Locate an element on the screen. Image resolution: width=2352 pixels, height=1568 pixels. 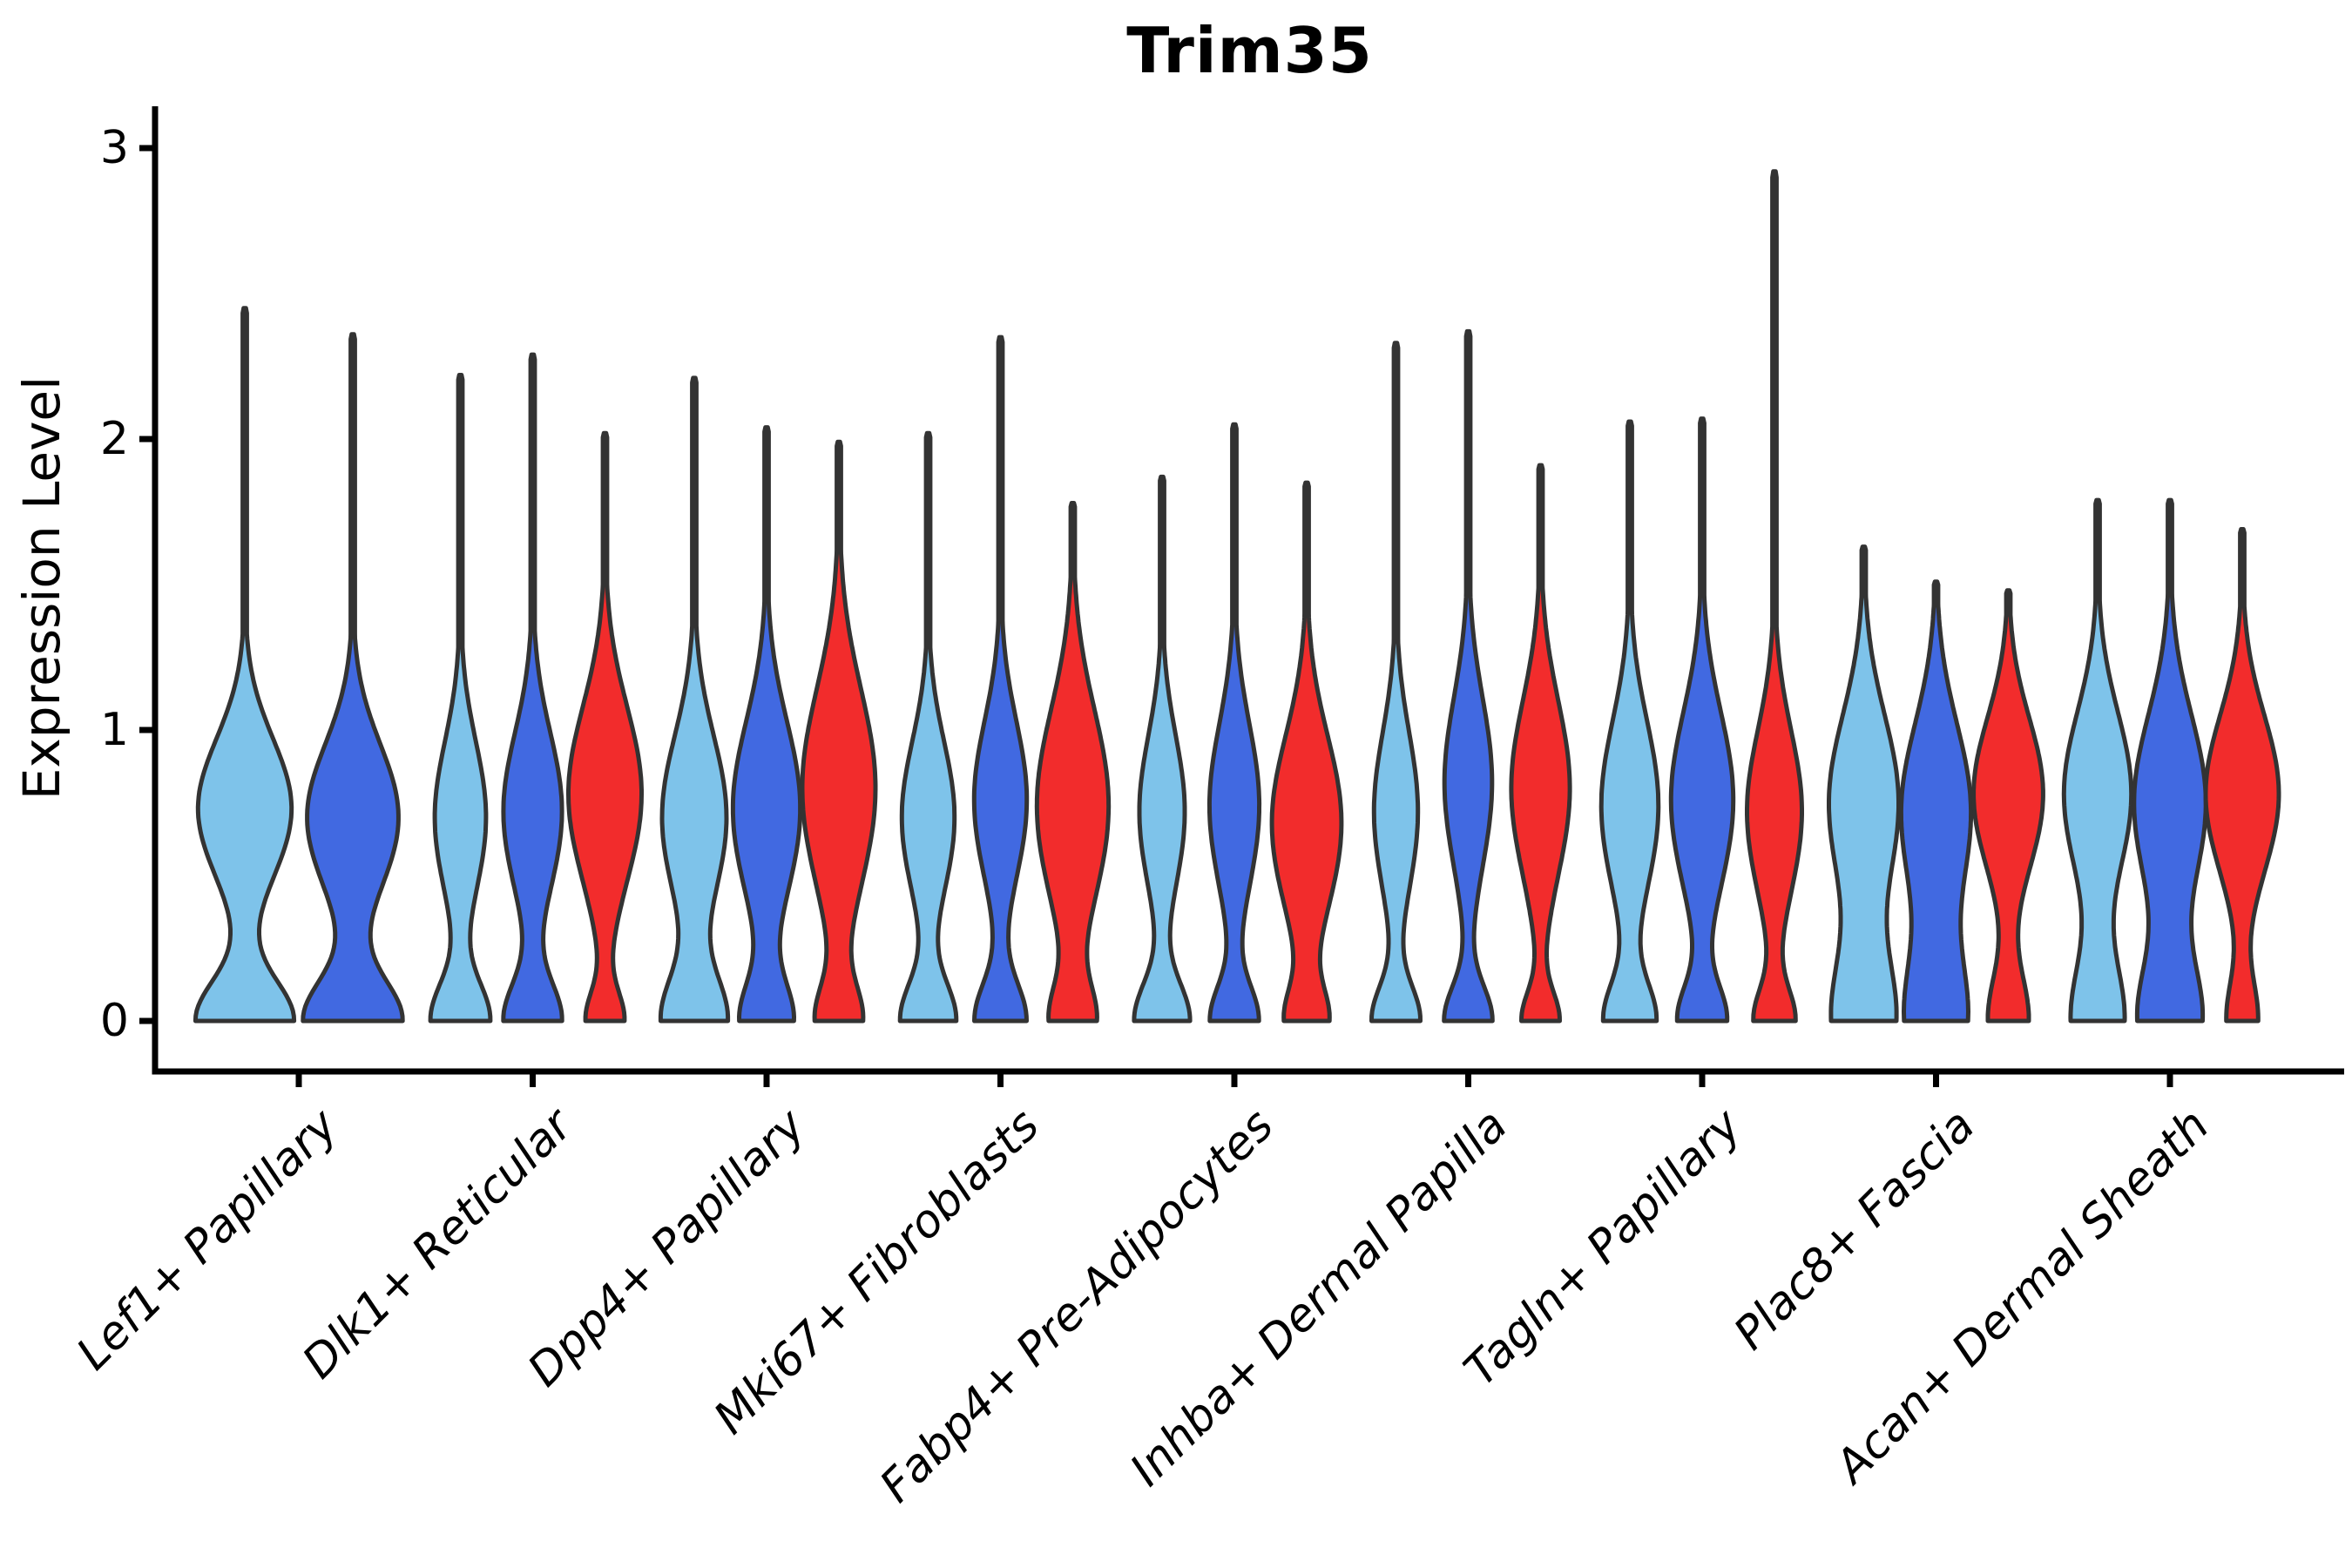
y-tick-label: 1 is located at coordinates (114, 730).